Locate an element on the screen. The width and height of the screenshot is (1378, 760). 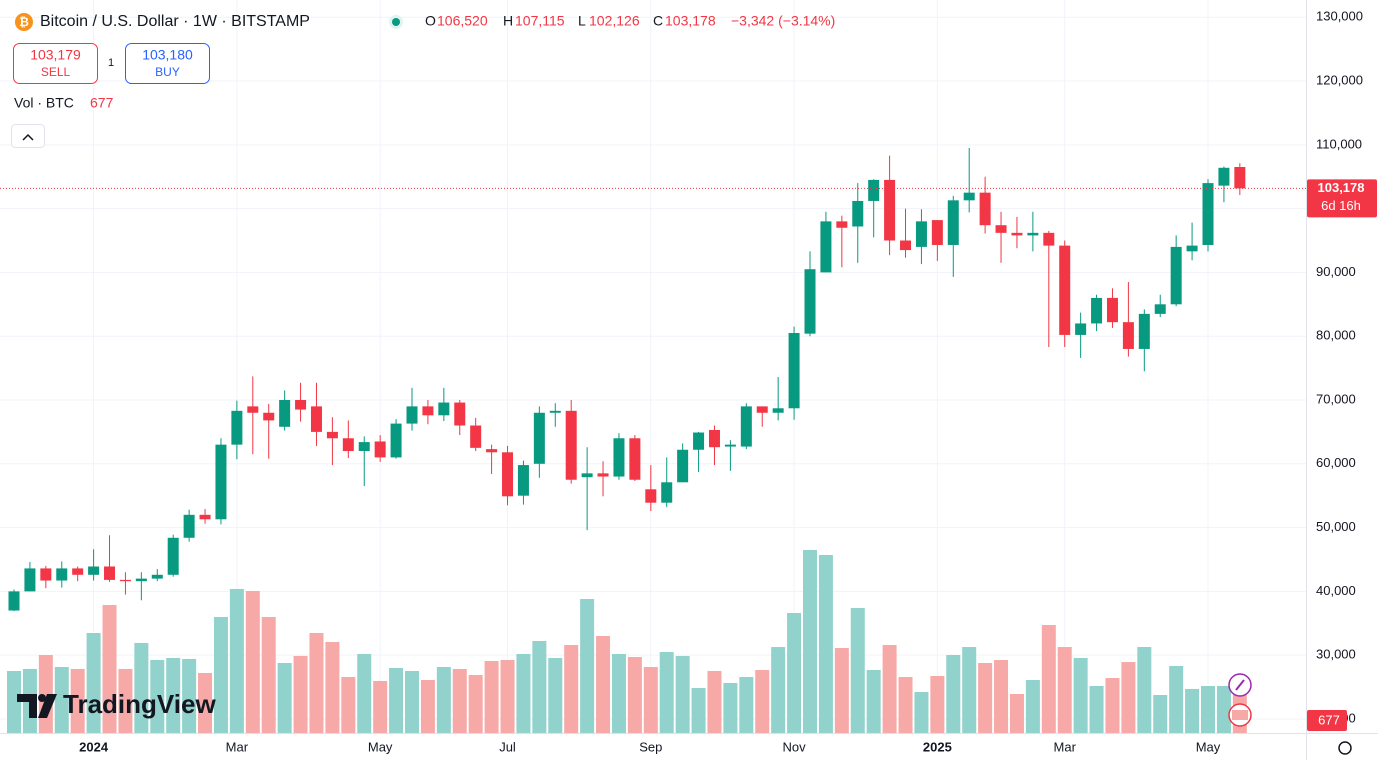
y-tick-label: 40,000 is located at coordinates (1336, 590).